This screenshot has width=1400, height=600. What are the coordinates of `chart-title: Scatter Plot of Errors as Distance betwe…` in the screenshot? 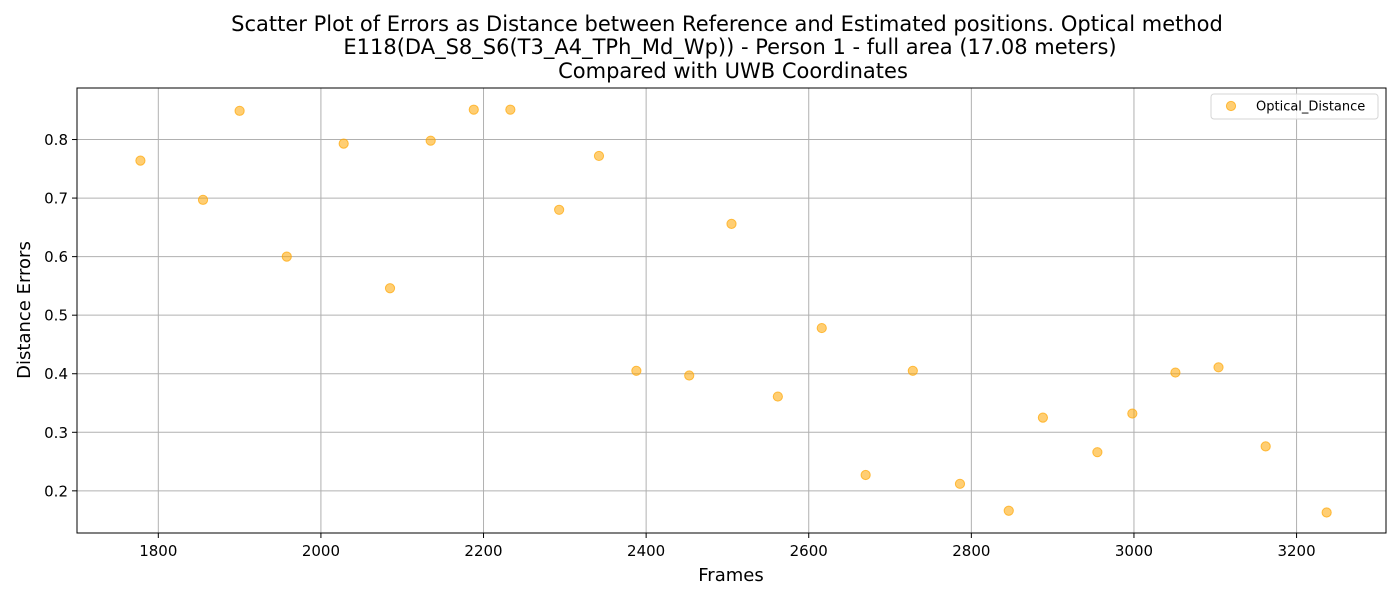 It's located at (727, 47).